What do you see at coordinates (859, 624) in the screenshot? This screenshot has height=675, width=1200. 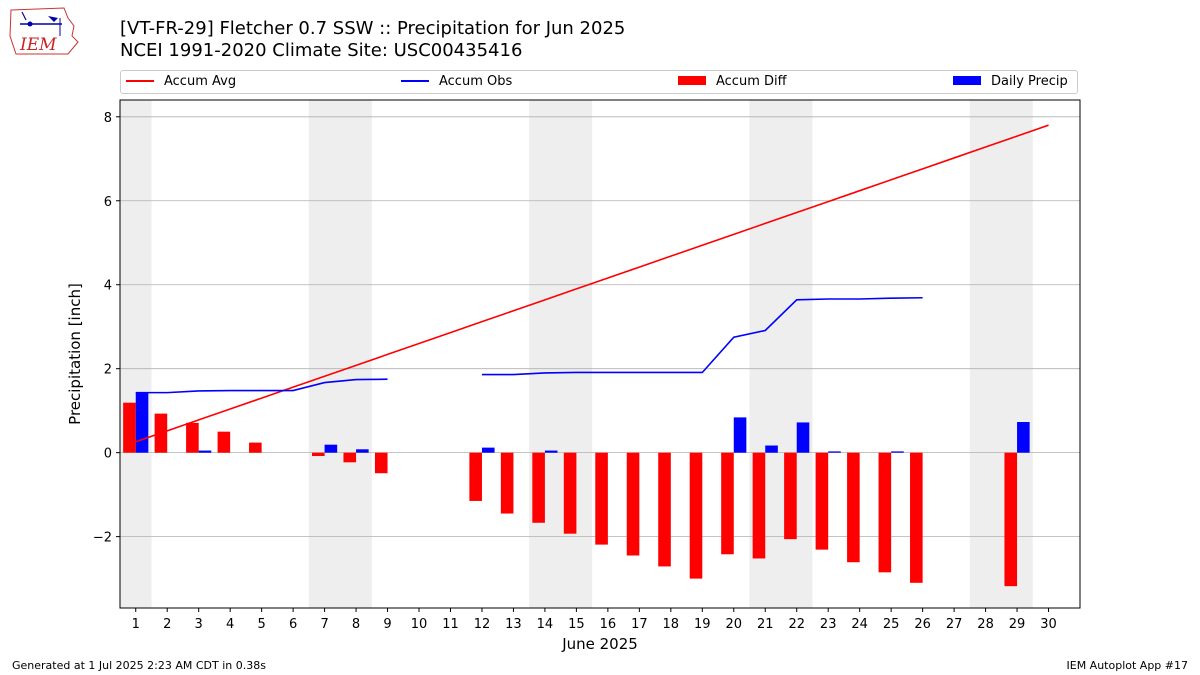 I see `x-tick-label-24: 24` at bounding box center [859, 624].